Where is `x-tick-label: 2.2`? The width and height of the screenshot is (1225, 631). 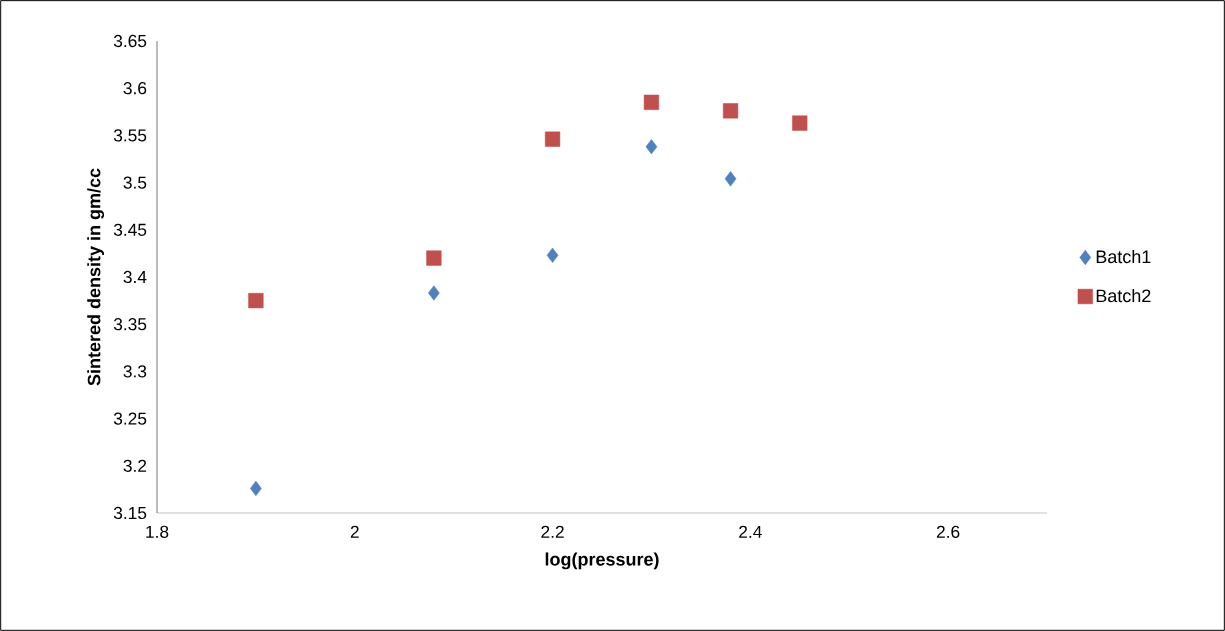 x-tick-label: 2.2 is located at coordinates (552, 531).